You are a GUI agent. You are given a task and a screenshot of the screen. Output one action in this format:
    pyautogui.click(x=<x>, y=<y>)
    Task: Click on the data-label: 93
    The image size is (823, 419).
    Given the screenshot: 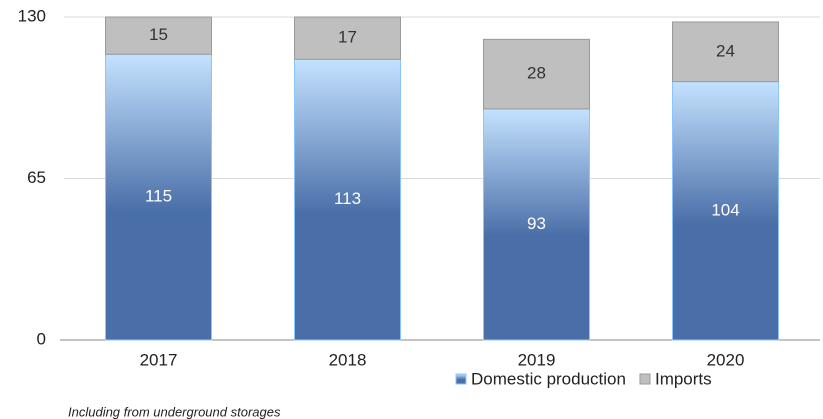 What is the action you would take?
    pyautogui.click(x=536, y=223)
    